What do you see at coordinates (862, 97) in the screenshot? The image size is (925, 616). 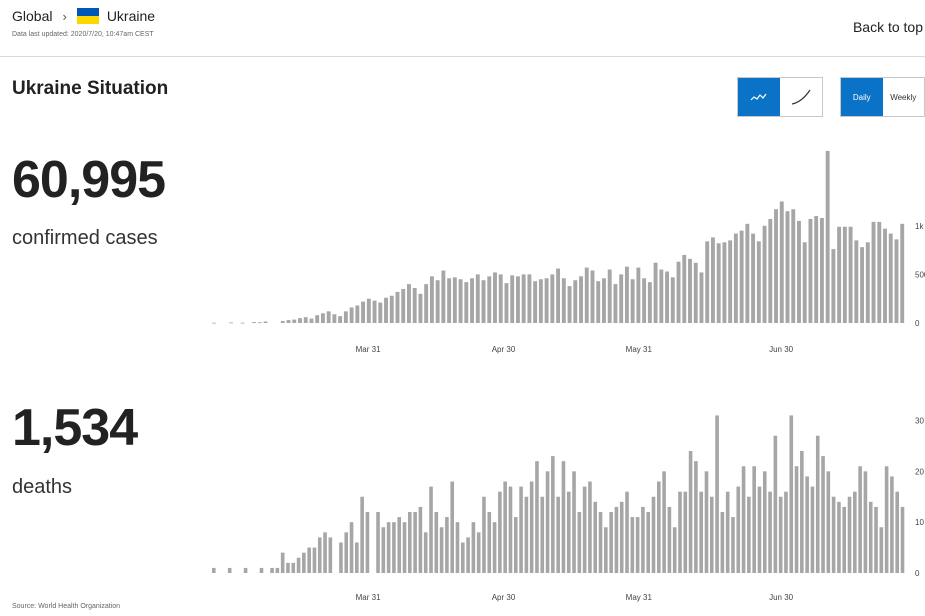 I see `daily-button: Daily` at bounding box center [862, 97].